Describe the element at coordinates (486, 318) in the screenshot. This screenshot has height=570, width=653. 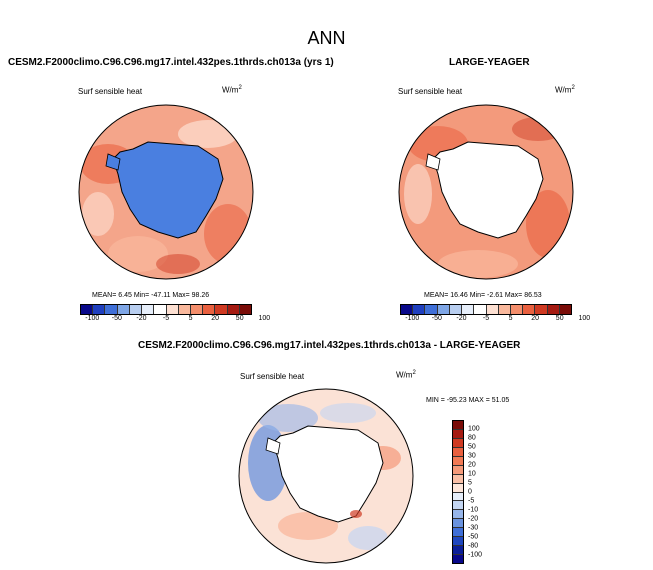
I see `colorbar2-tick-label: -5` at that location.